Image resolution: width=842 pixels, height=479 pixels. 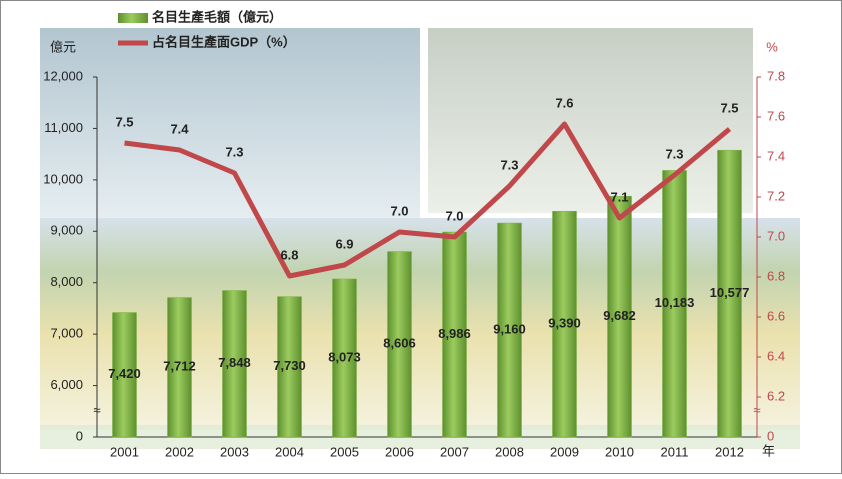 What do you see at coordinates (217, 16) in the screenshot?
I see `legend-label: 名目生產毛額（億元）` at bounding box center [217, 16].